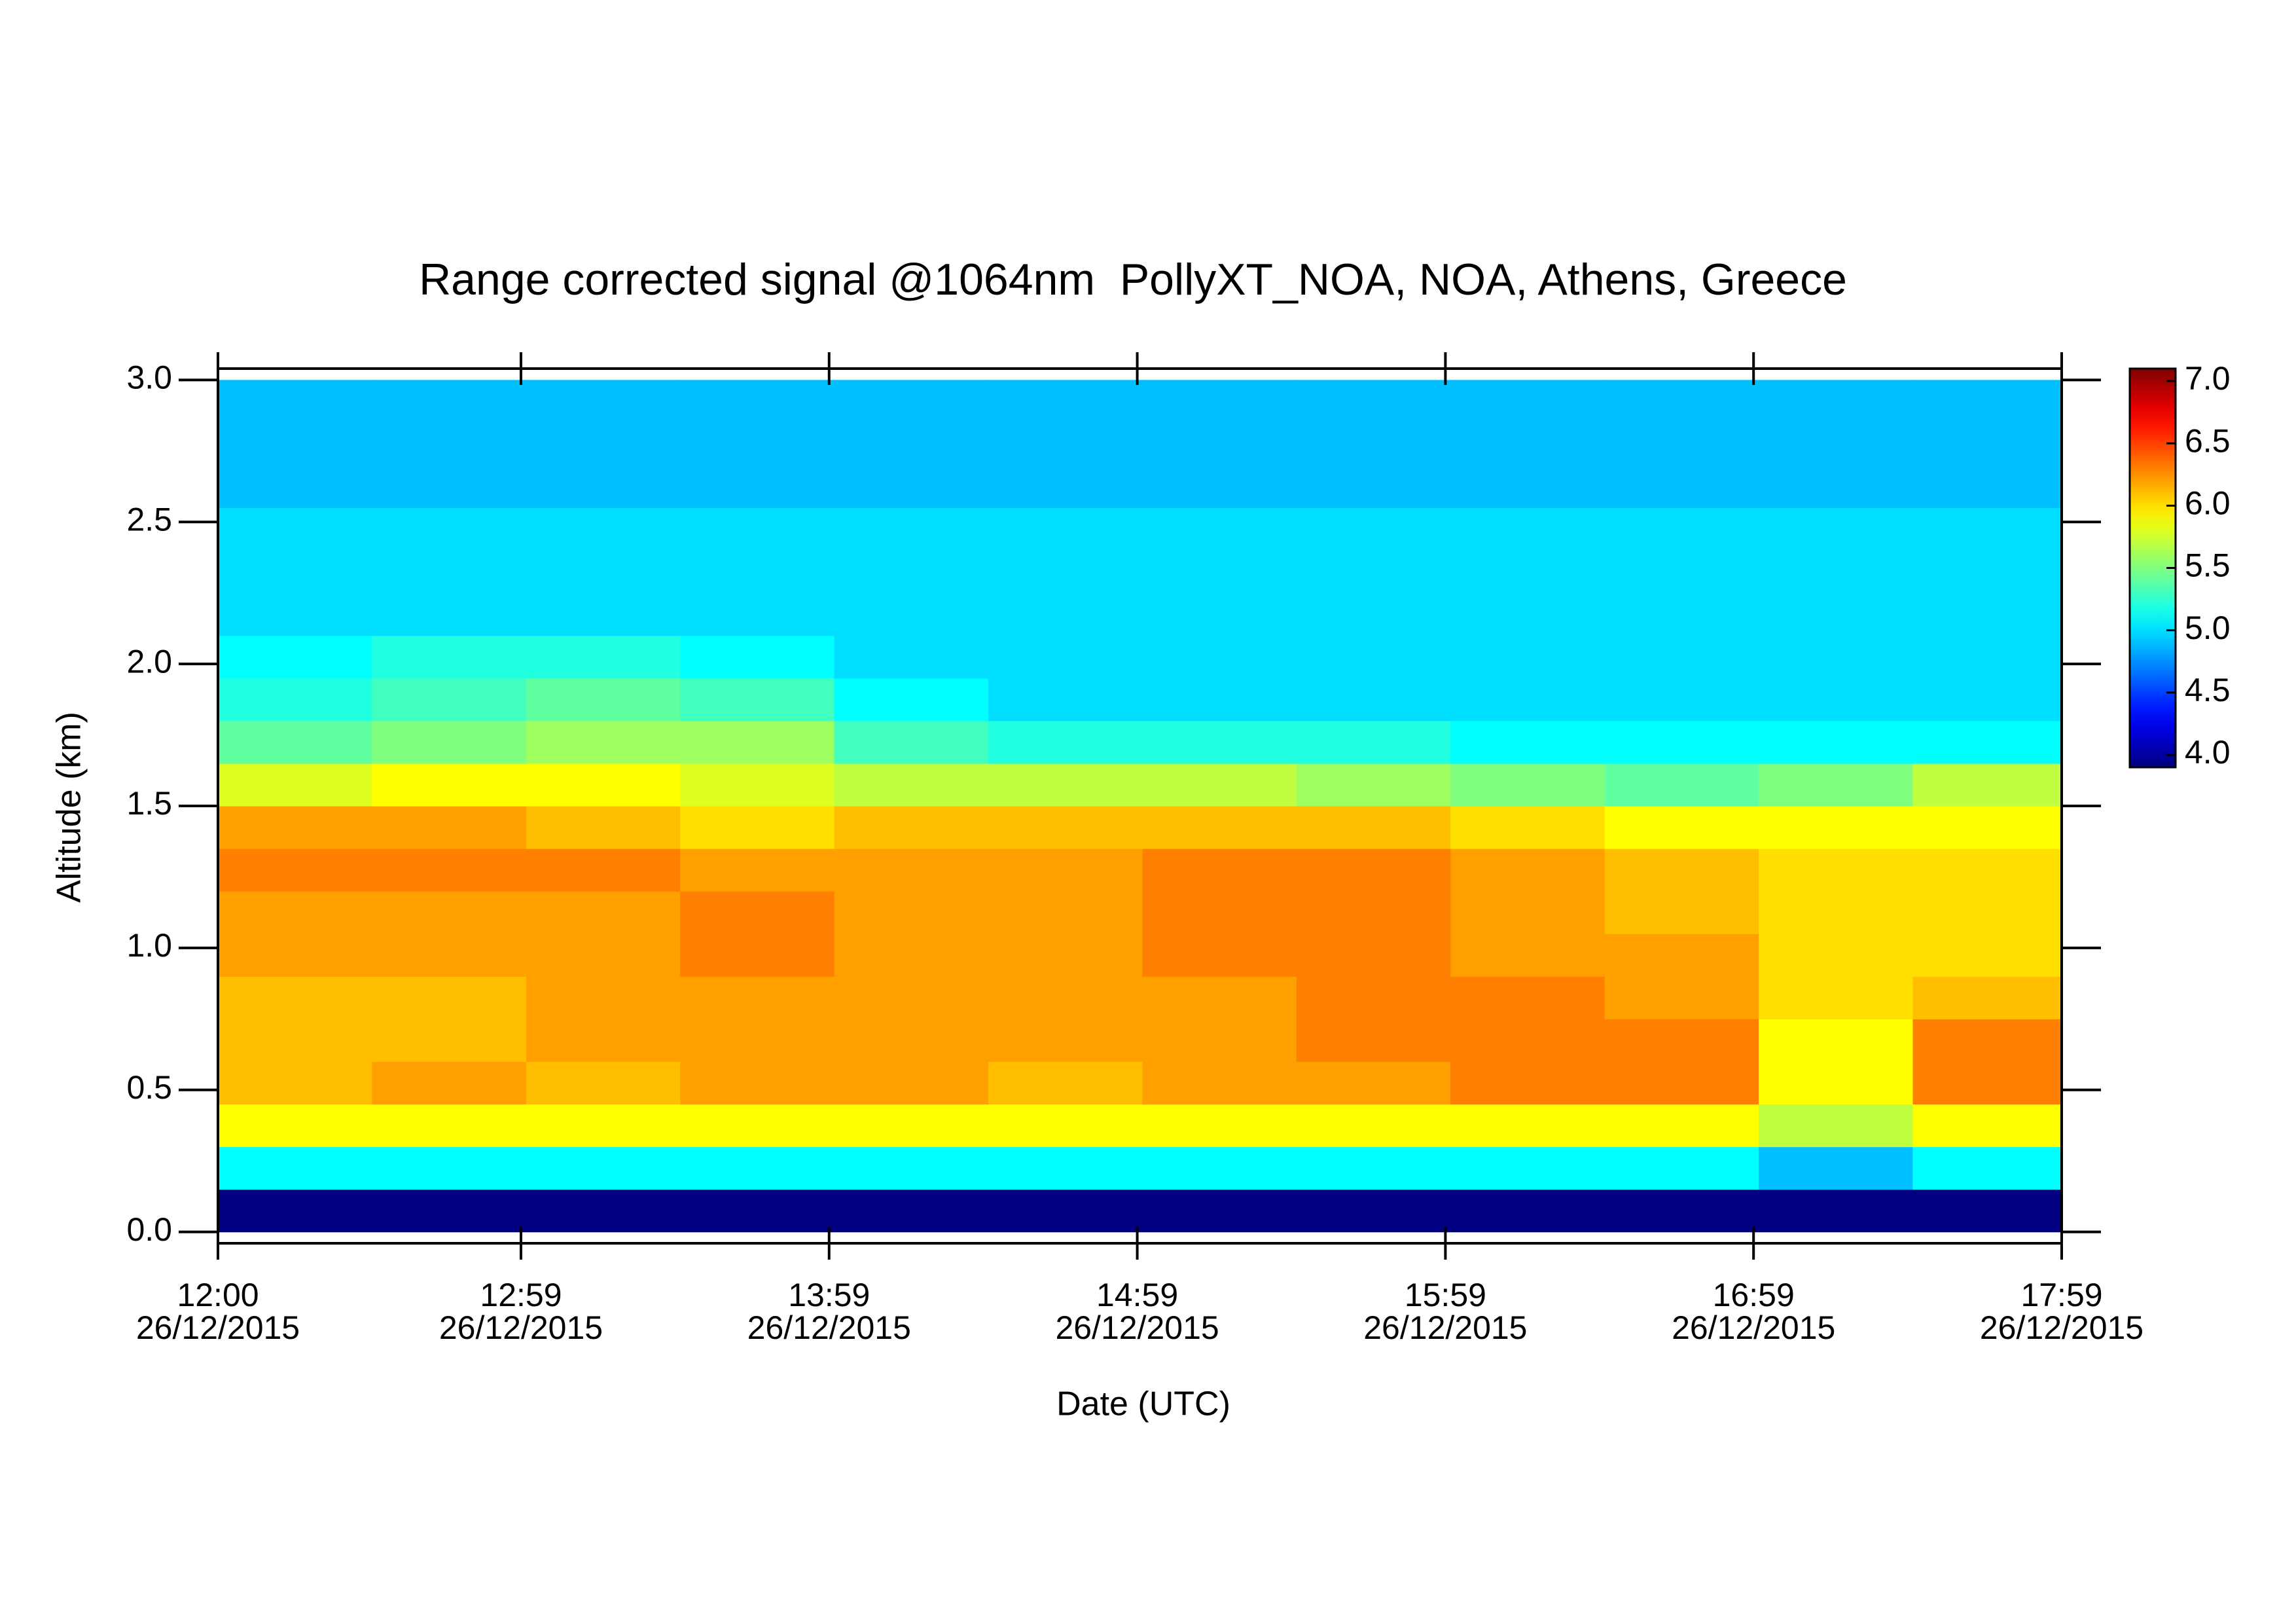 The image size is (2296, 1623). I want to click on colorbar-tick-label: 4.5, so click(2208, 690).